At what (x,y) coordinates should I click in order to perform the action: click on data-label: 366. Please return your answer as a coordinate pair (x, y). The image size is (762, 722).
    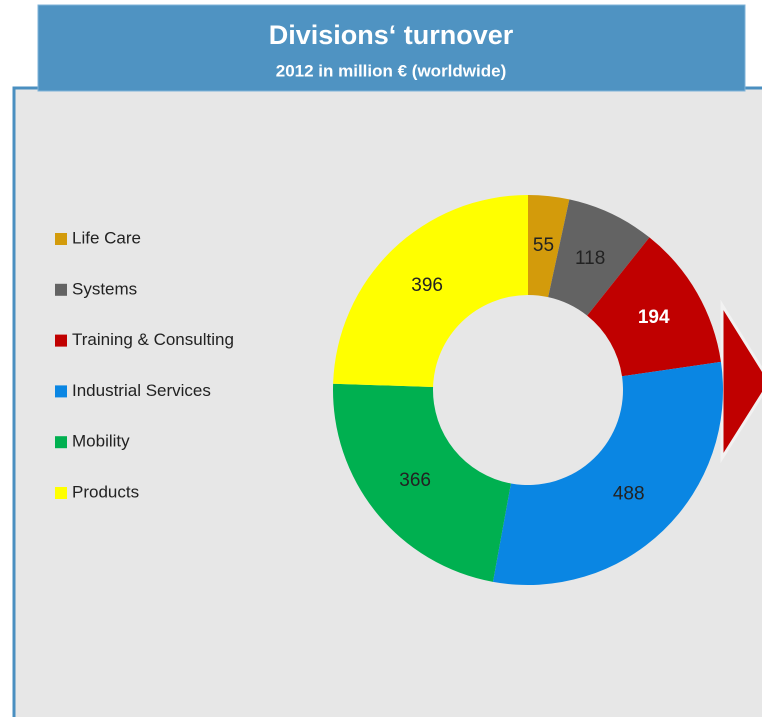
    Looking at the image, I should click on (415, 480).